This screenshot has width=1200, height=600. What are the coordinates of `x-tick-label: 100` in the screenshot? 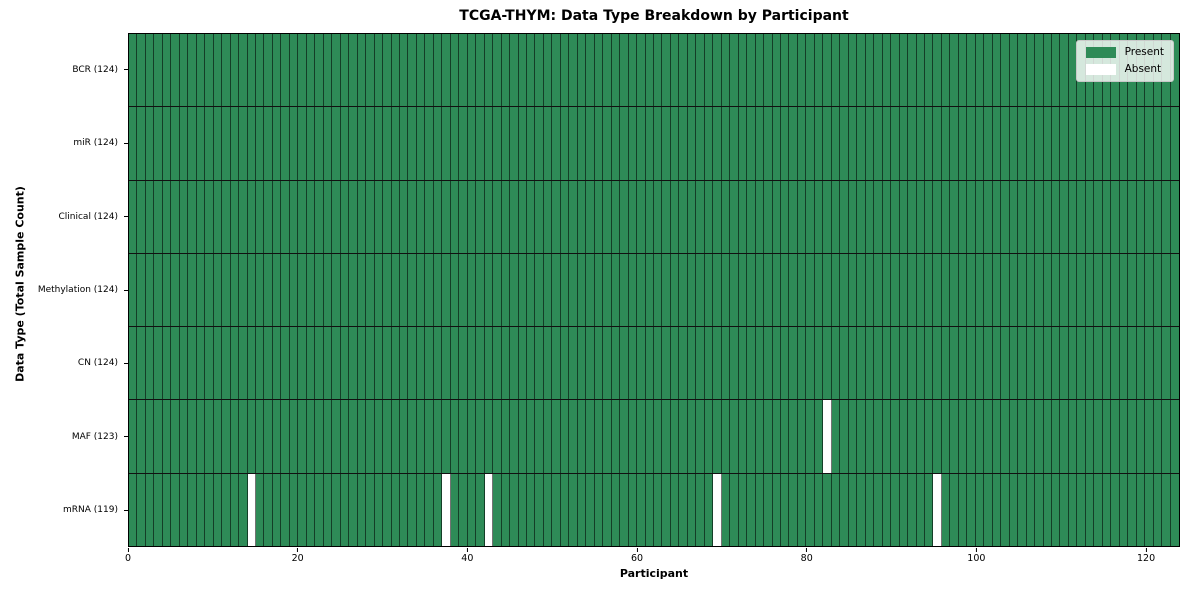 It's located at (976, 558).